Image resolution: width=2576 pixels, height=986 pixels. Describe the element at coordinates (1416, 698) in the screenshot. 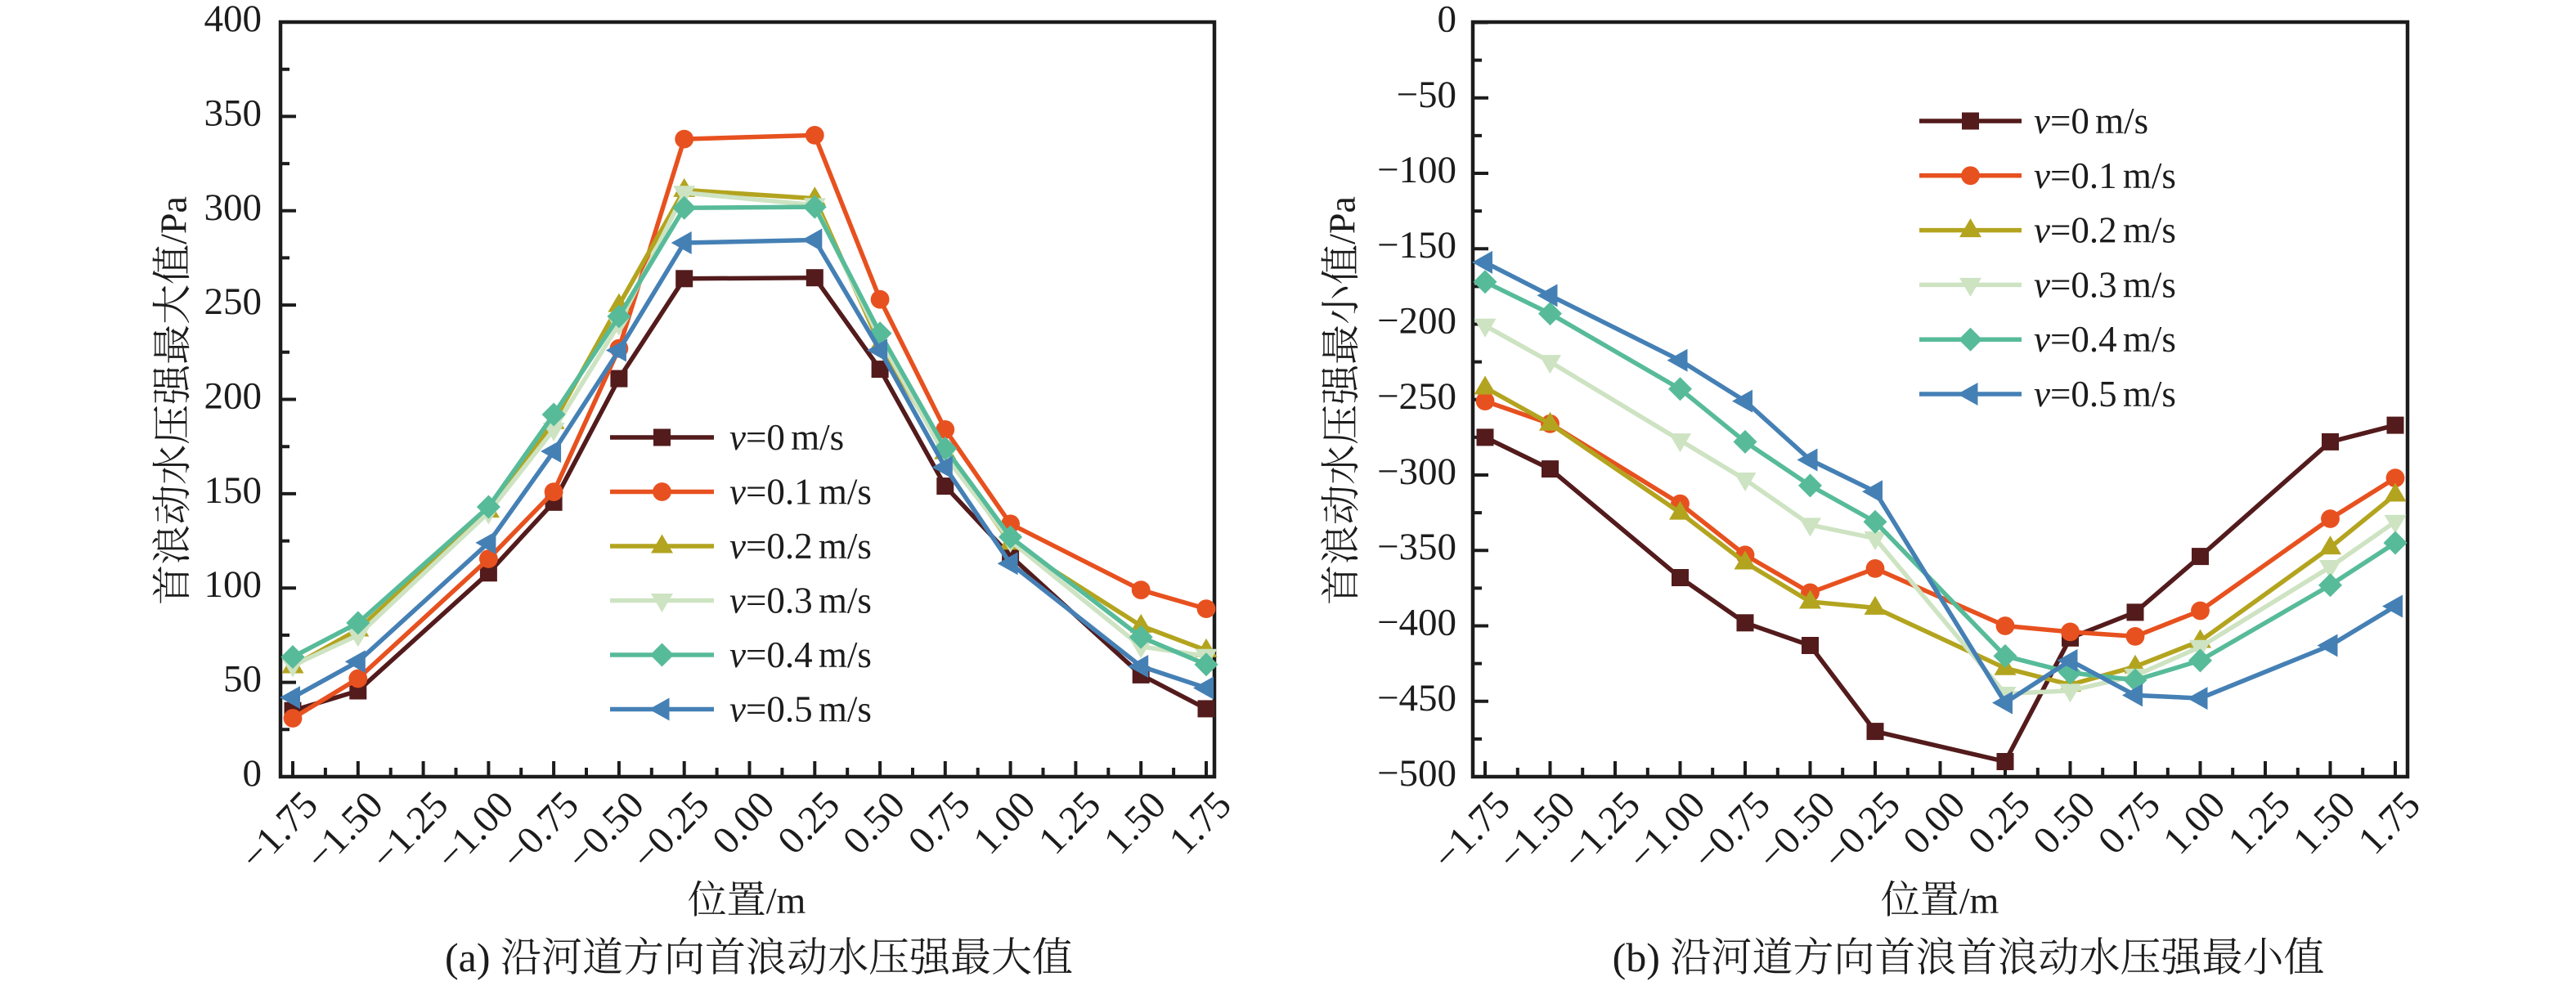

I see `svg-text: −450` at that location.